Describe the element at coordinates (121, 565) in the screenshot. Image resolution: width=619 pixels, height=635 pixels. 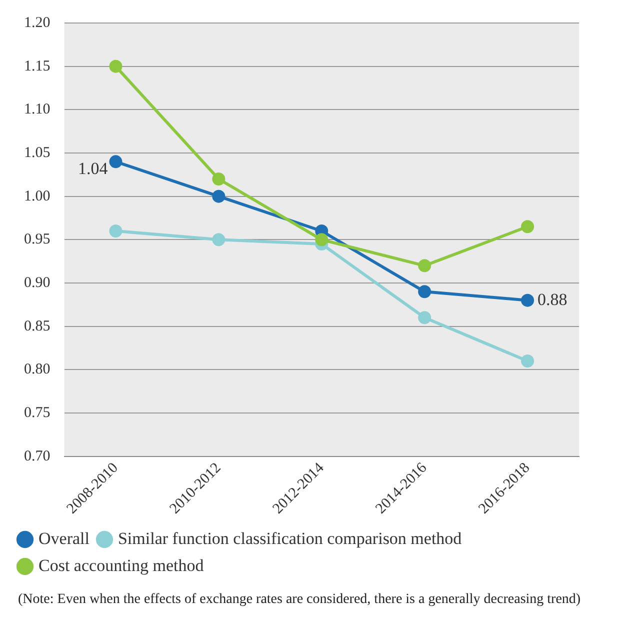
I see `legend-label: Cost accounting method` at that location.